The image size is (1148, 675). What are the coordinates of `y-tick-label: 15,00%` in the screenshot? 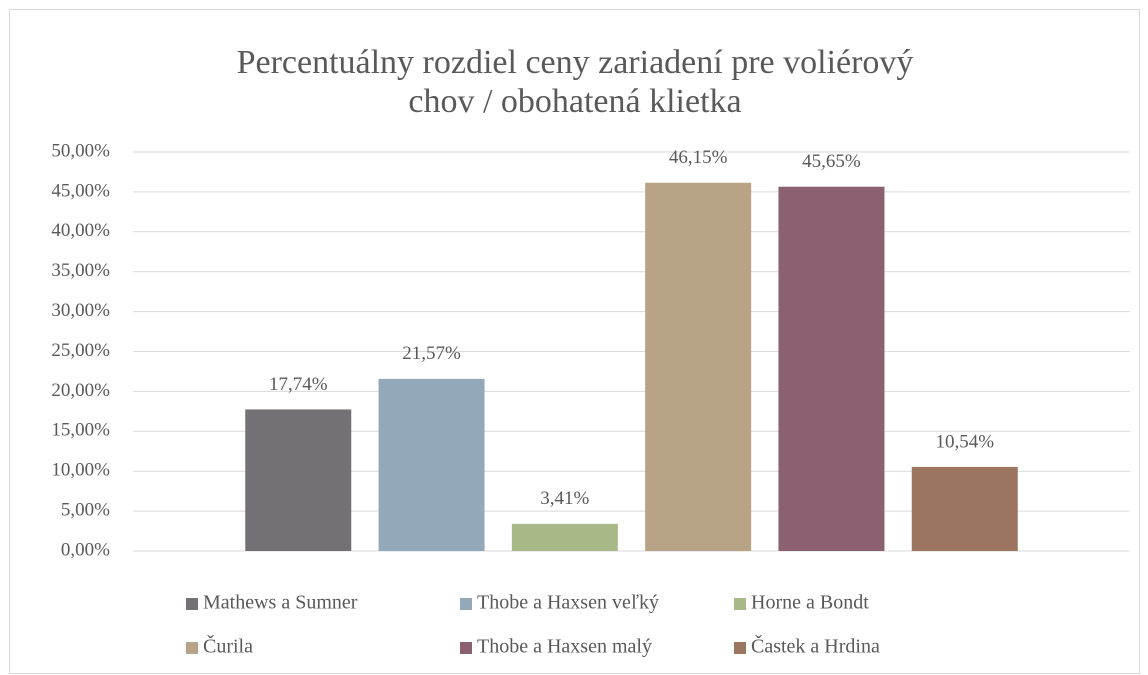 It's located at (80, 430).